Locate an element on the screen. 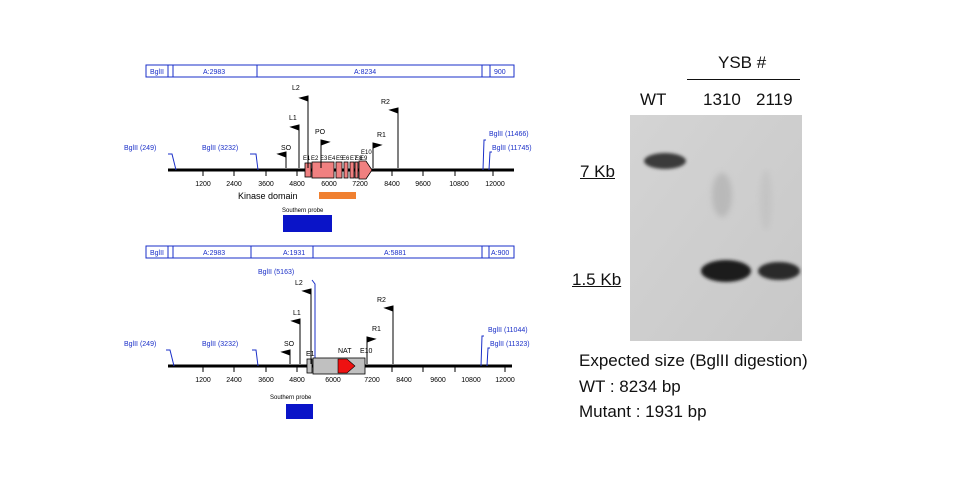 Image resolution: width=960 pixels, height=480 pixels. mut-fragment-label: A:2983 is located at coordinates (214, 253).